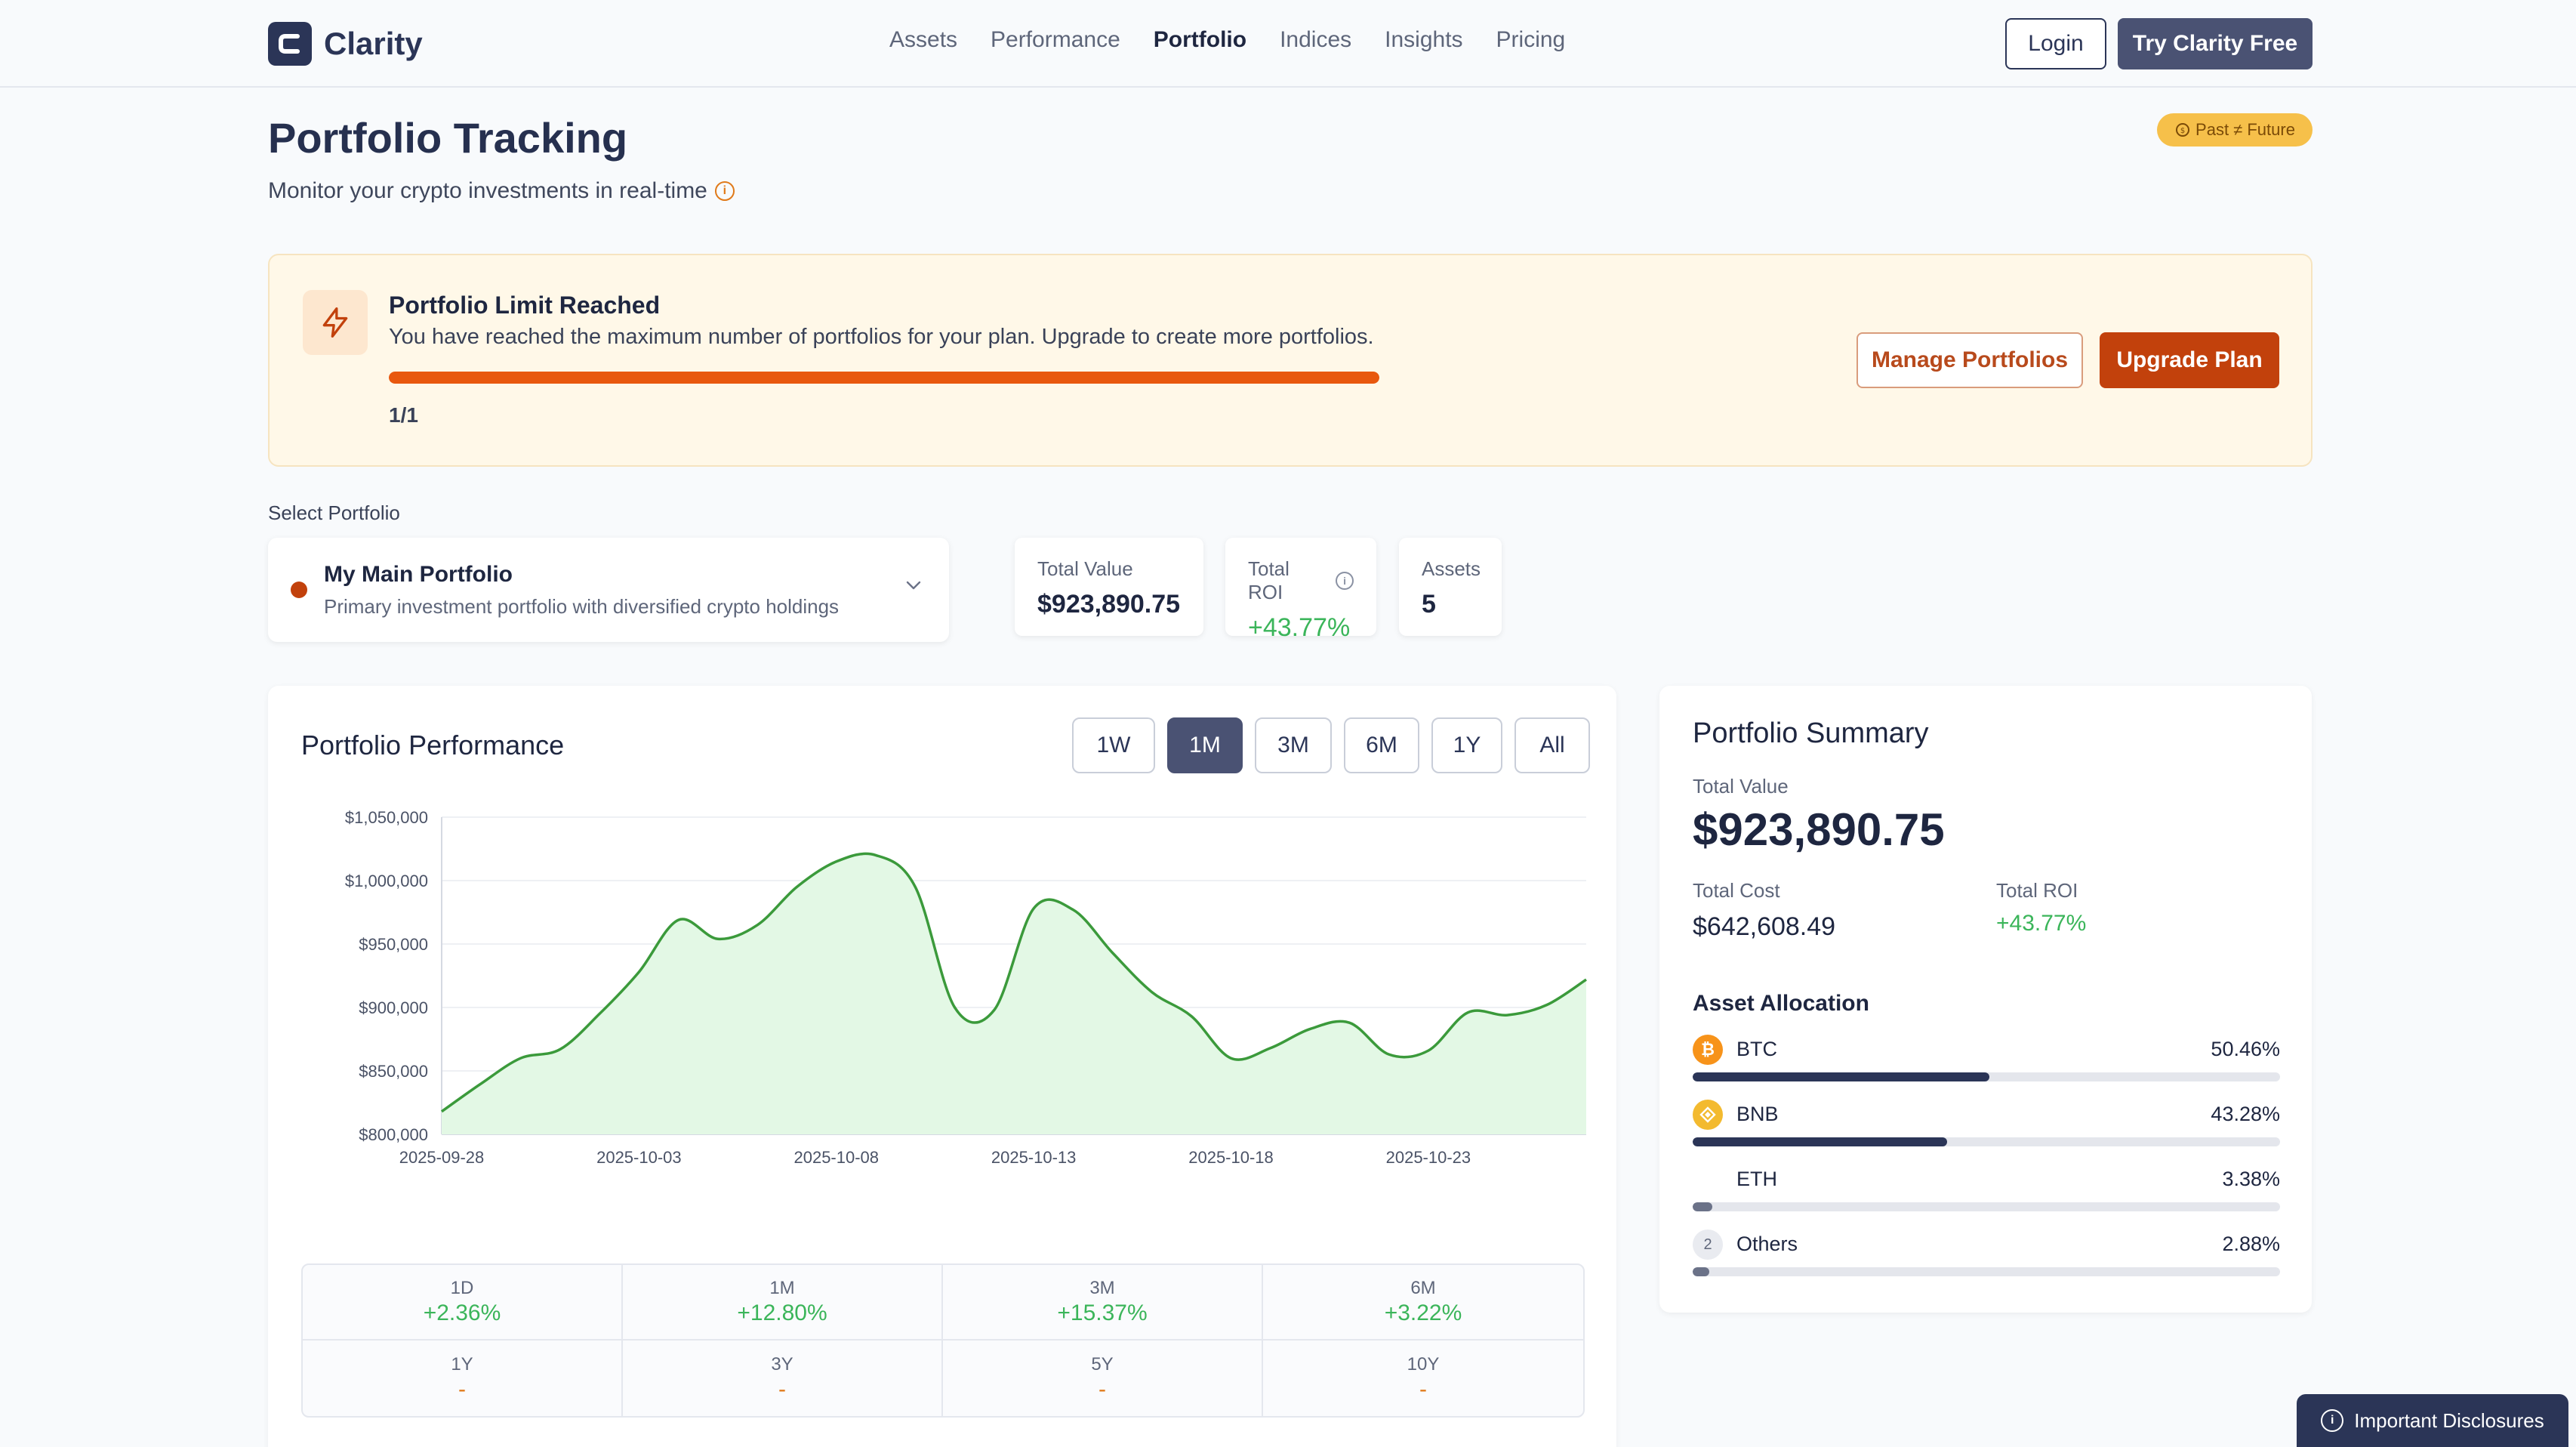  I want to click on range-all-button: All, so click(1552, 745).